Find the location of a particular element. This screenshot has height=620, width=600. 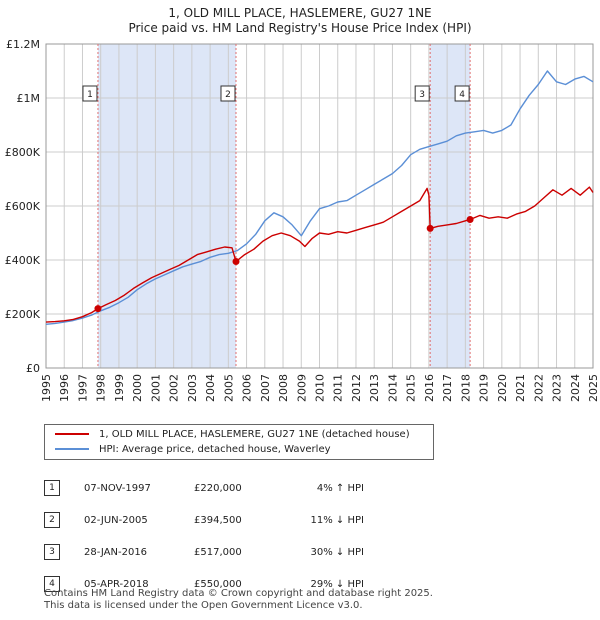

sale-date: 05-APR-2018 is located at coordinates (116, 584).